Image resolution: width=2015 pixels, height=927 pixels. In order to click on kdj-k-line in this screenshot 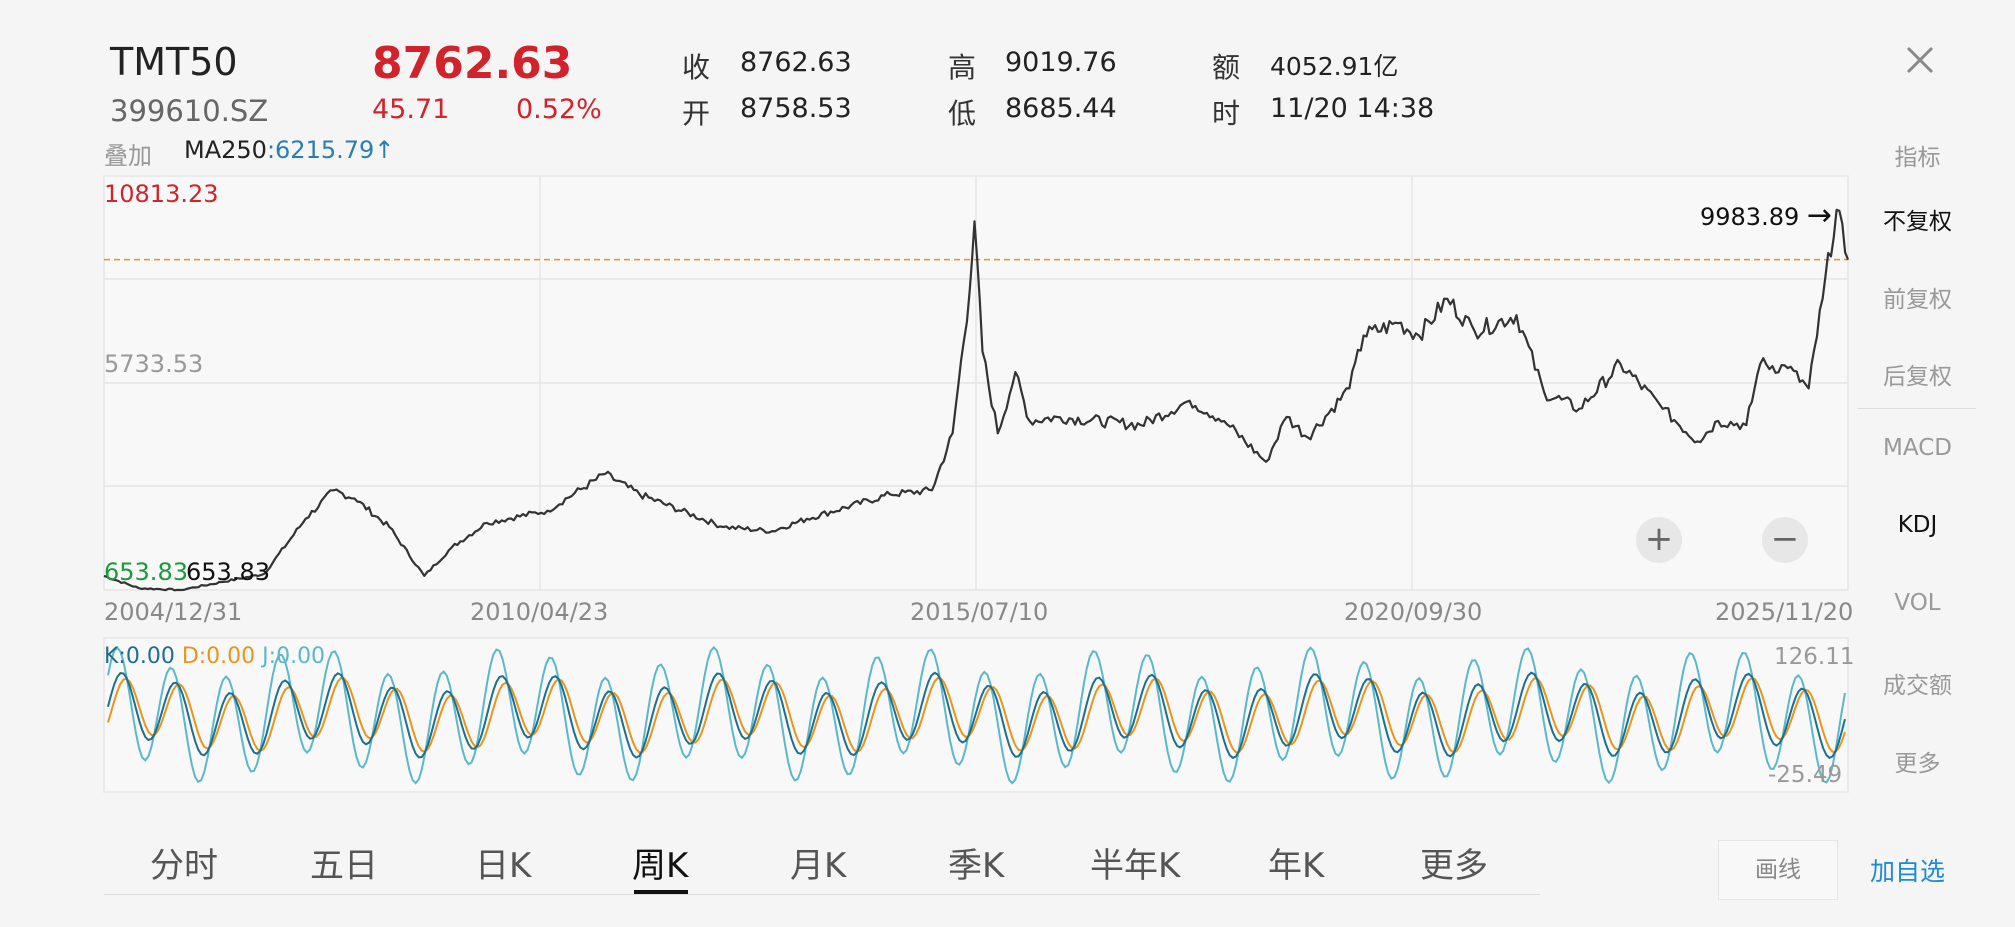, I will do `click(976, 715)`.